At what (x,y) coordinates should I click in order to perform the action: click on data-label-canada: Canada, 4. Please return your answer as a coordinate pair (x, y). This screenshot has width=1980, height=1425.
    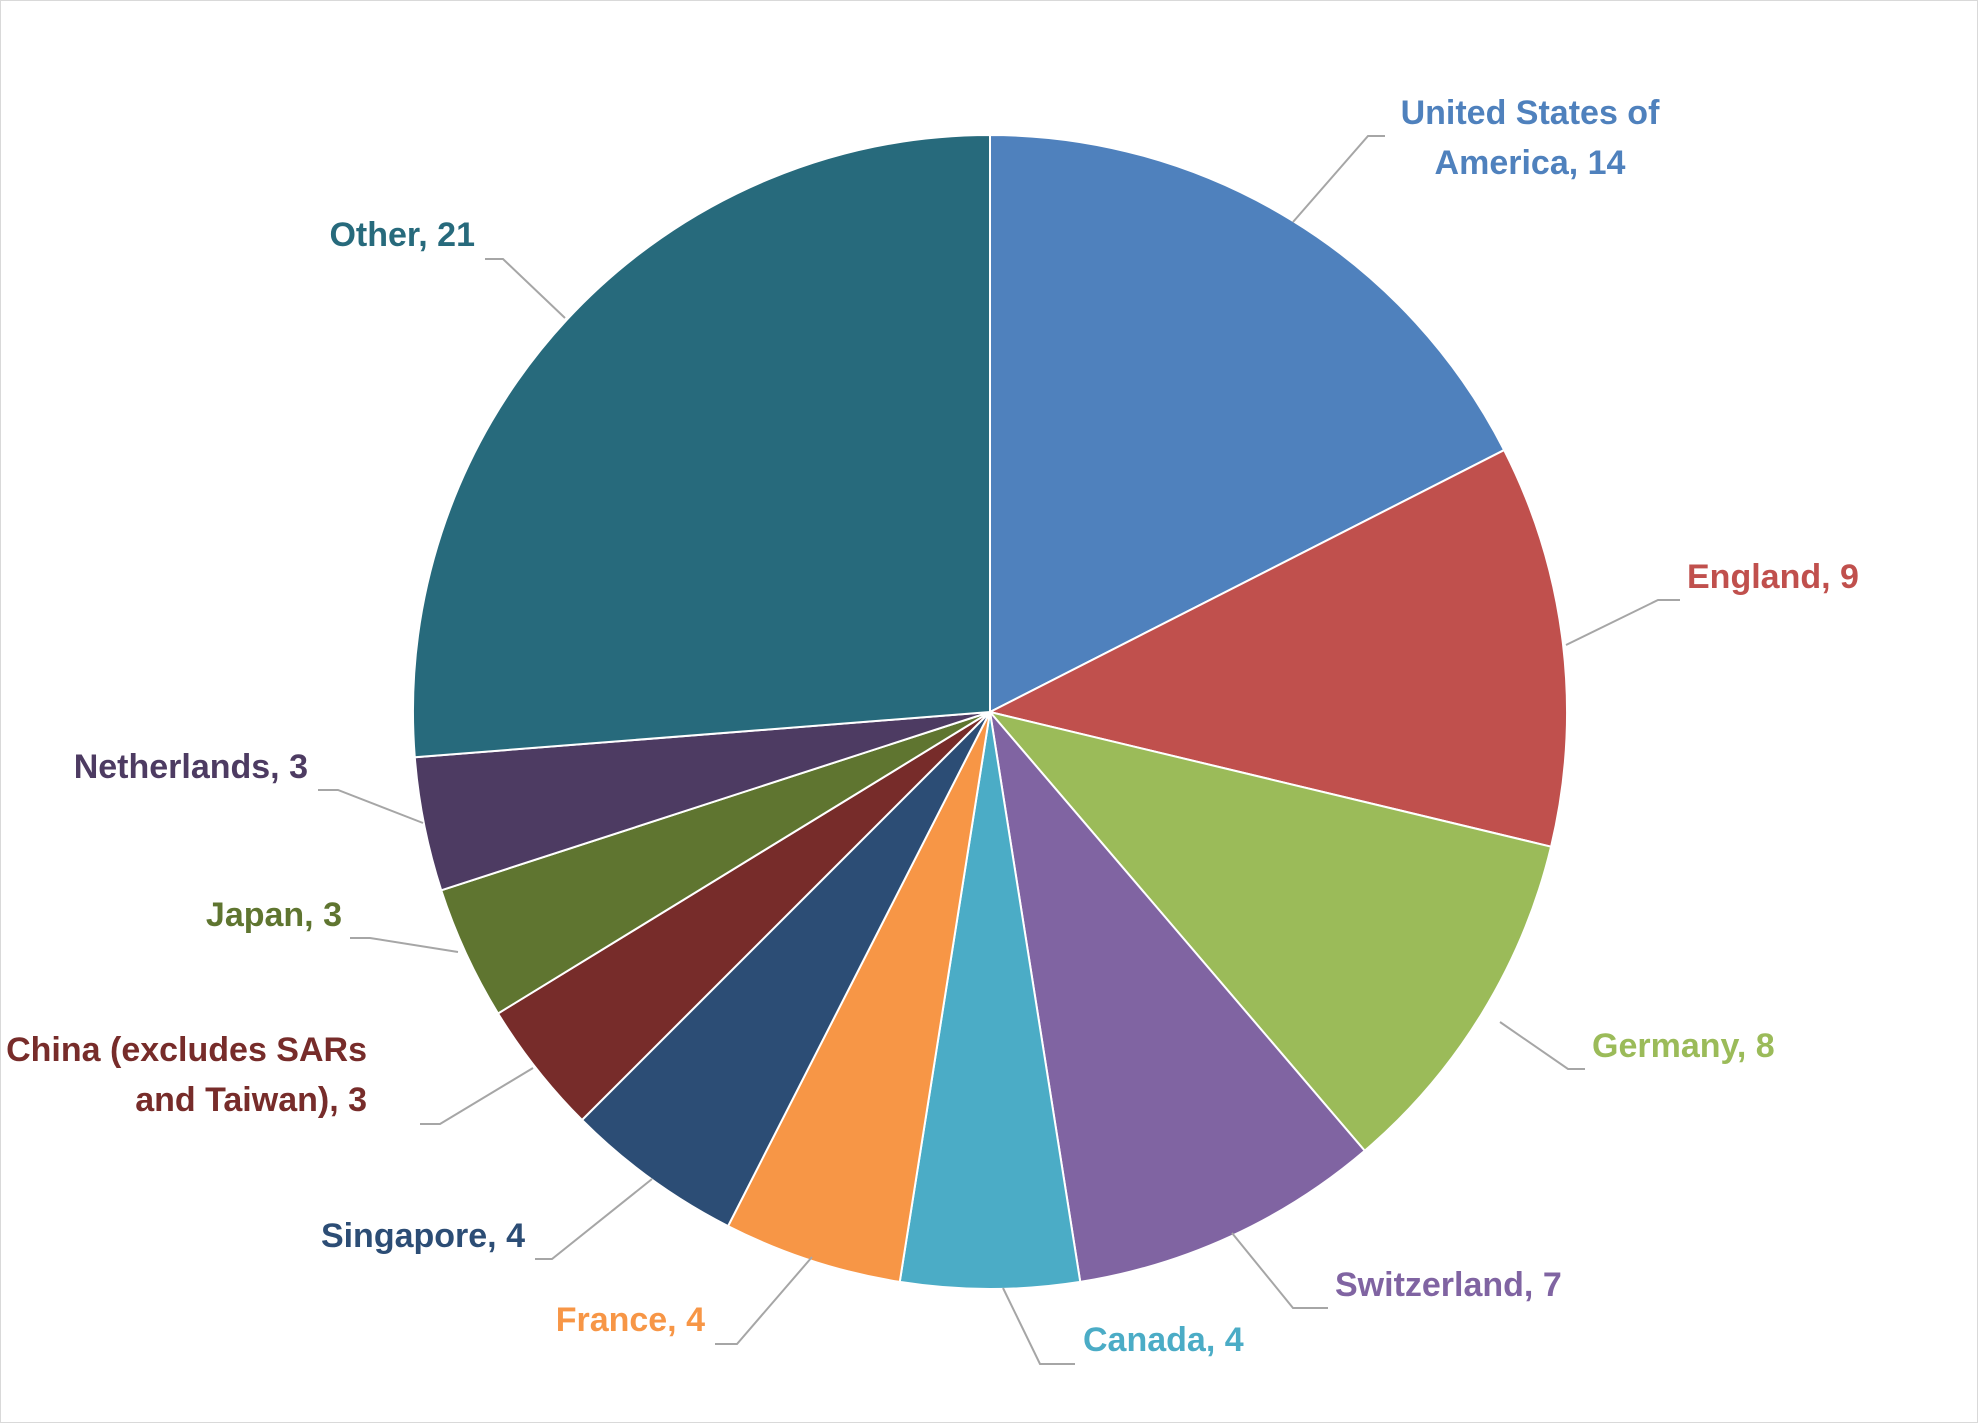
    Looking at the image, I should click on (1163, 1340).